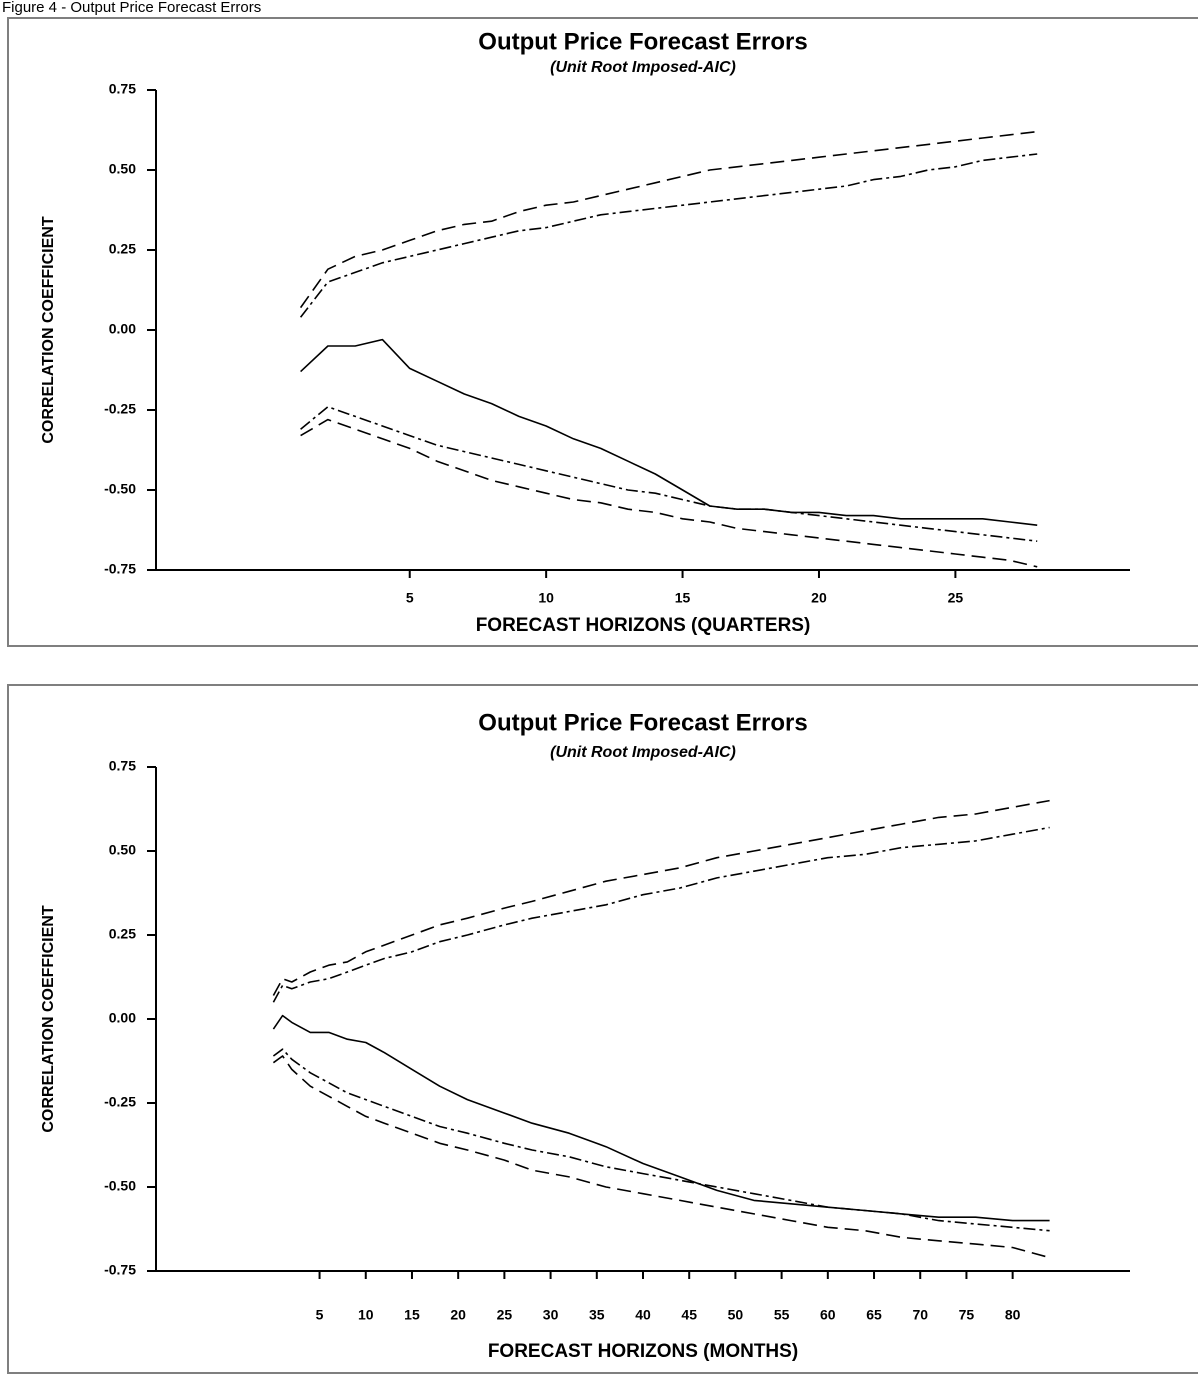 This screenshot has height=1374, width=1198. Describe the element at coordinates (828, 1315) in the screenshot. I see `x-tick-label: 60` at that location.